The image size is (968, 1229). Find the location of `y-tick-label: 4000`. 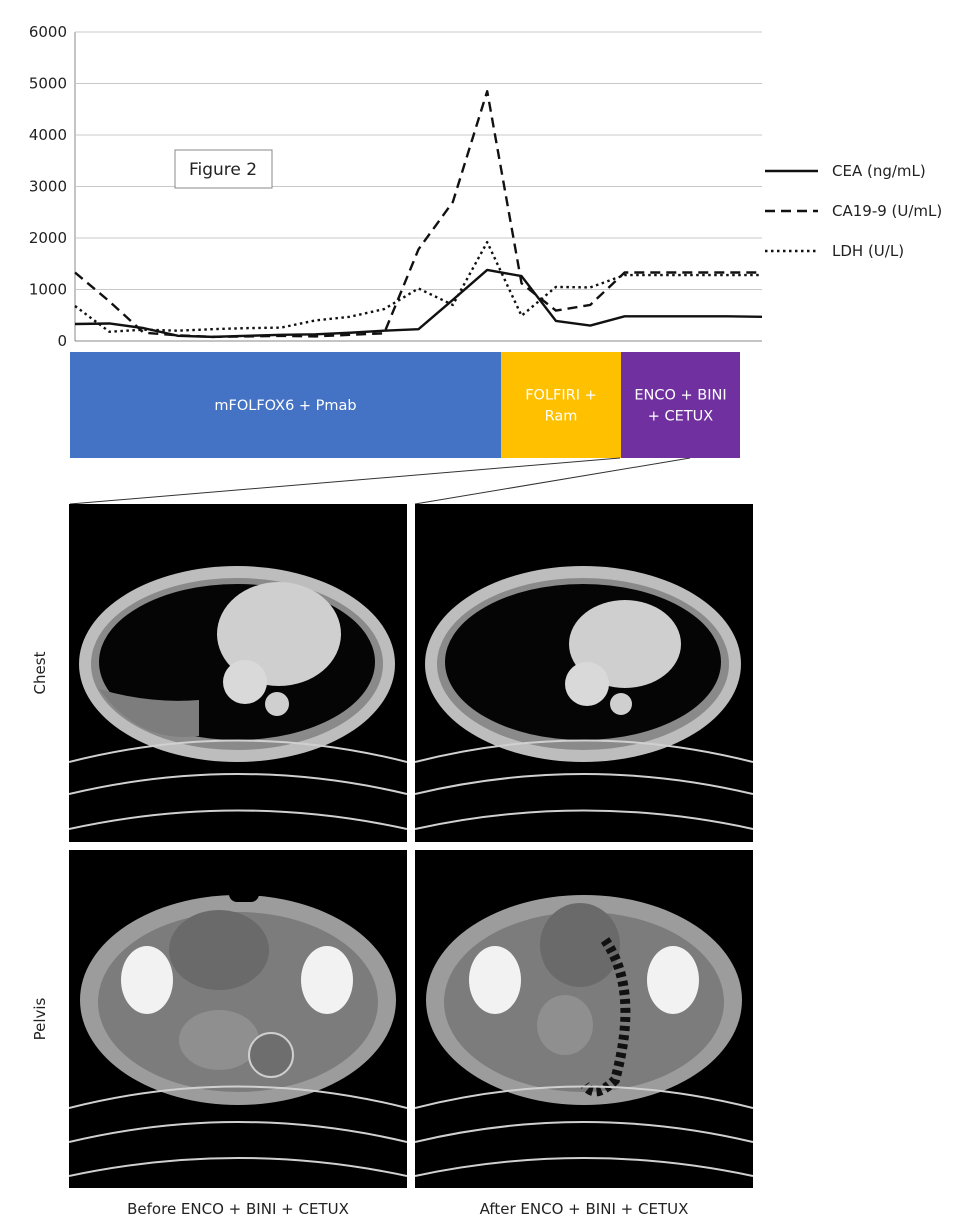

y-tick-label: 4000 is located at coordinates (48, 135).